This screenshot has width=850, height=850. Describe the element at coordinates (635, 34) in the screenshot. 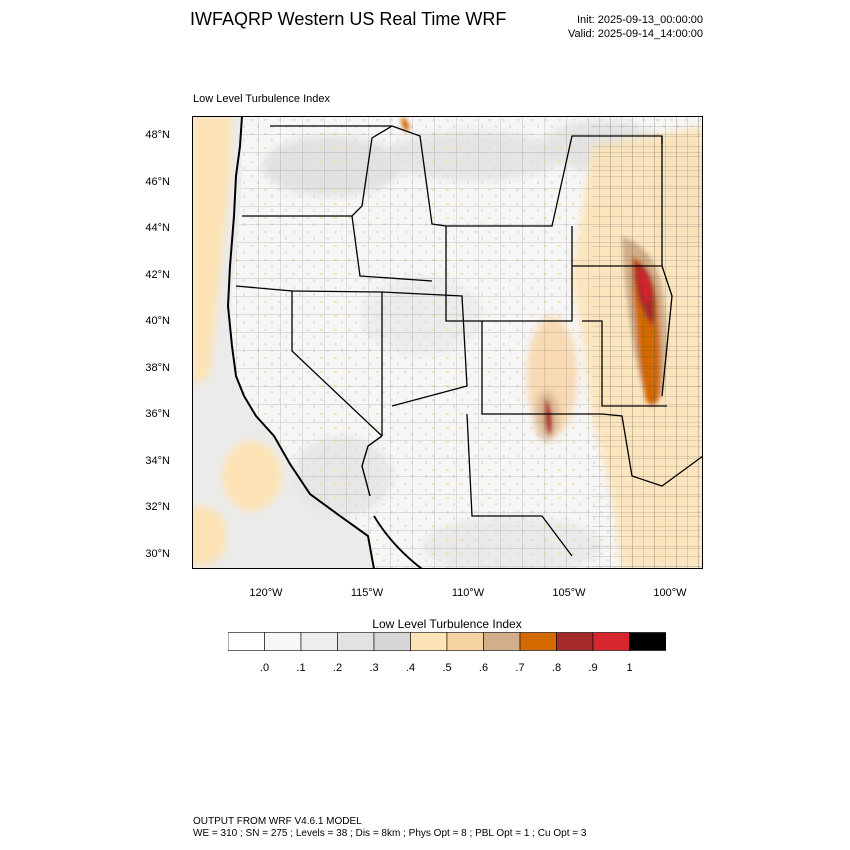

I see `valid-time: Valid: 2025-09-14_14:00:00` at that location.